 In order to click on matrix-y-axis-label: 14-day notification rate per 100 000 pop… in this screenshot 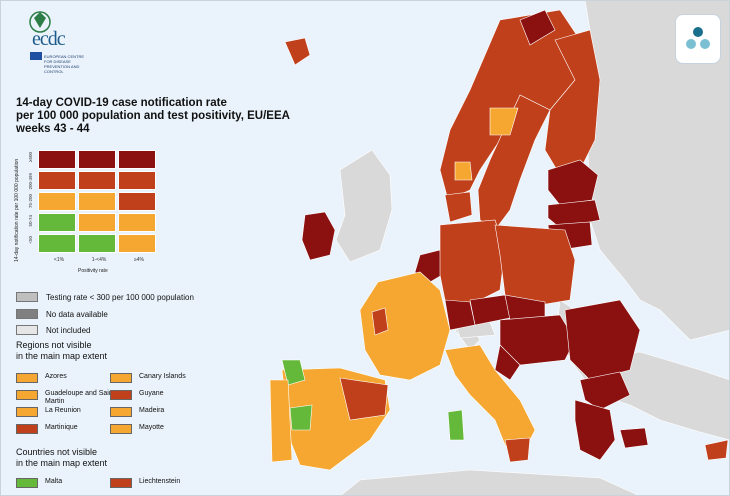, I will do `click(17, 210)`.